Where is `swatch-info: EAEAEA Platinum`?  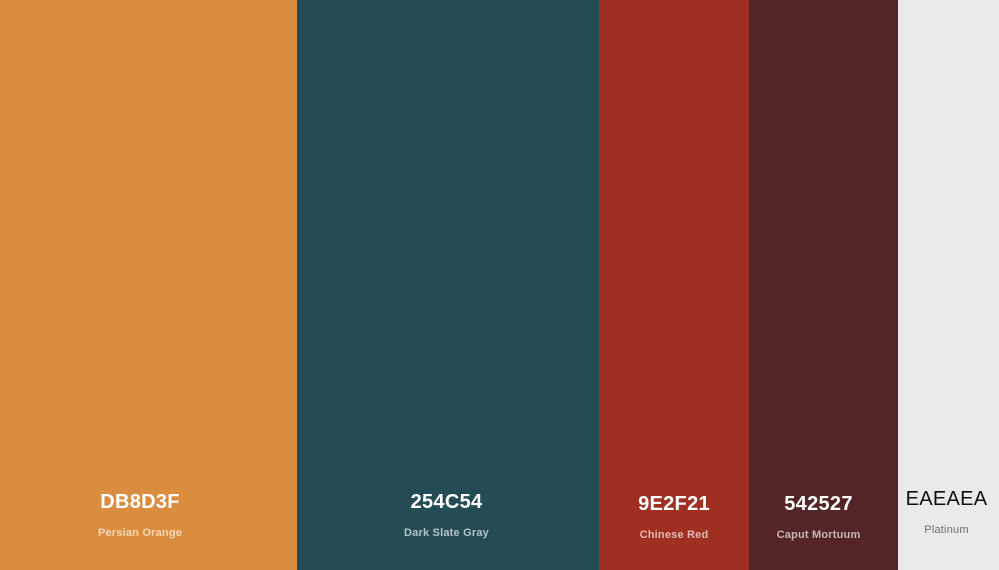
swatch-info: EAEAEA Platinum is located at coordinates (946, 512).